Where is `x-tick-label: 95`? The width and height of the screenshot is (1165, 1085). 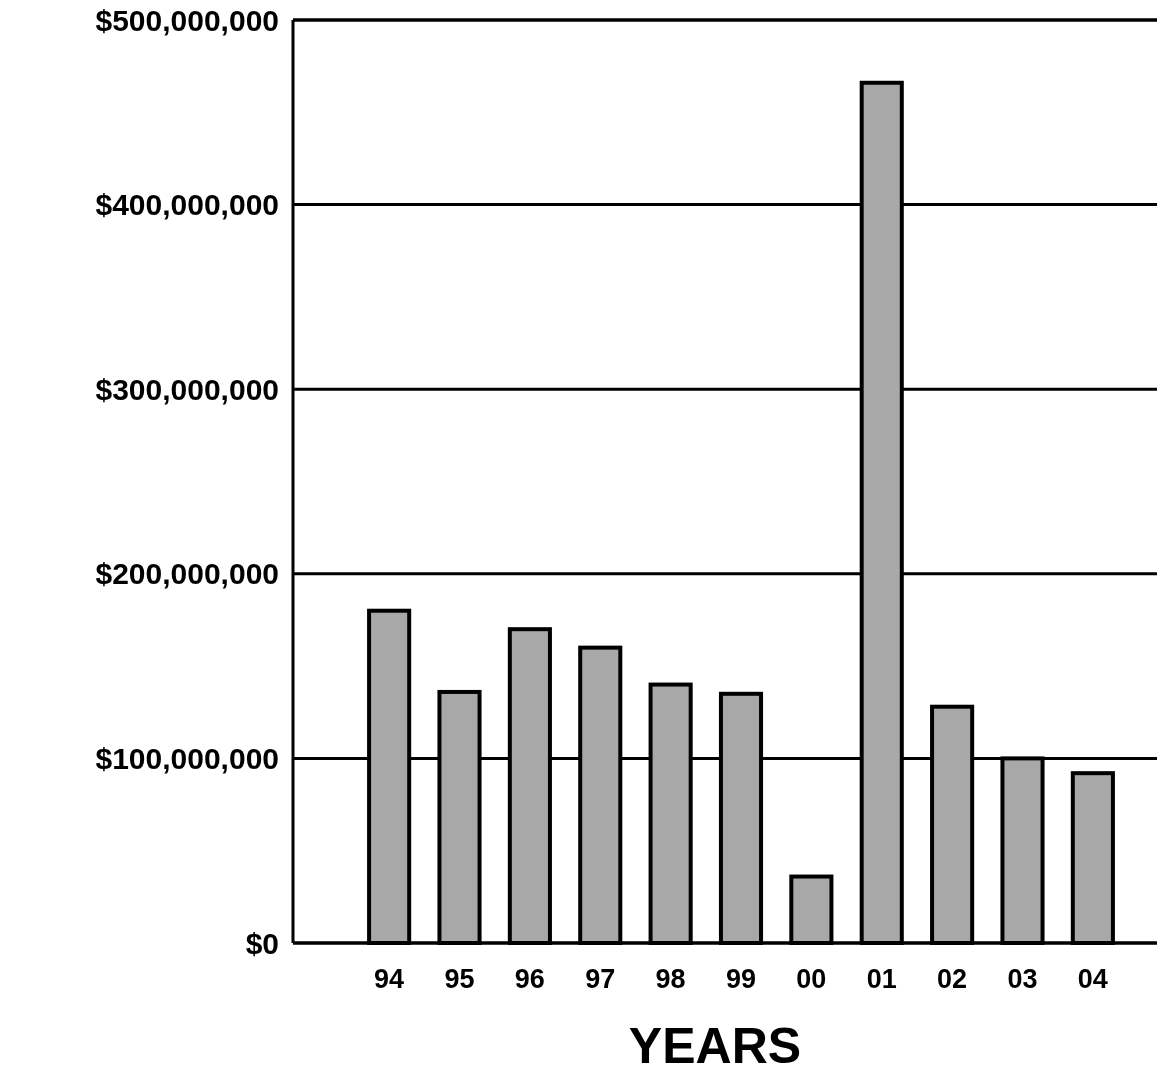 x-tick-label: 95 is located at coordinates (459, 979).